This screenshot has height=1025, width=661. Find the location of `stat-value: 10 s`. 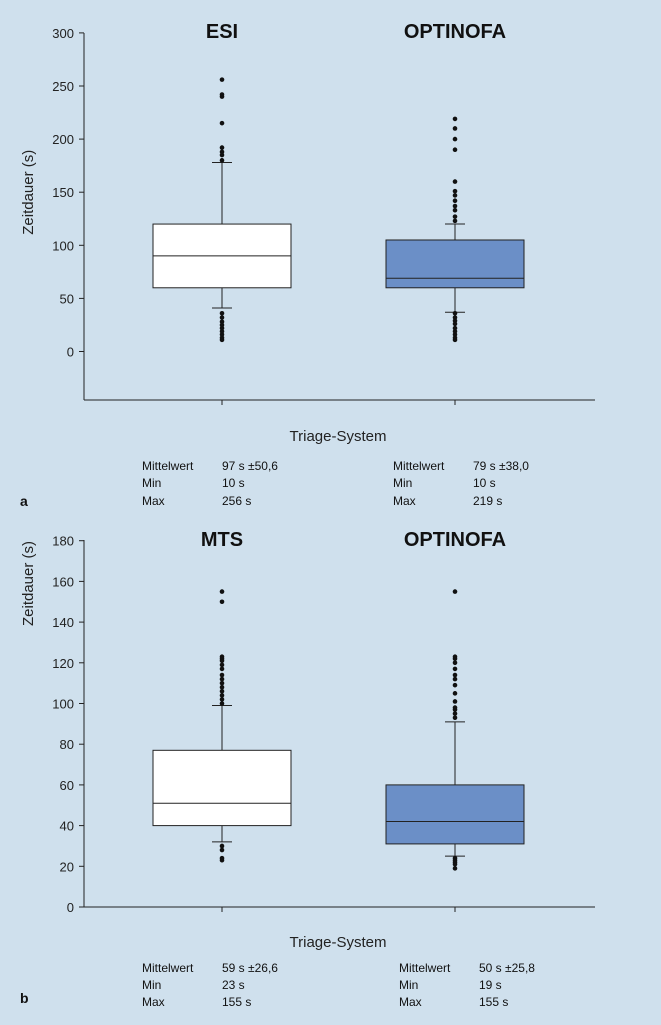

stat-value: 10 s is located at coordinates (484, 483).